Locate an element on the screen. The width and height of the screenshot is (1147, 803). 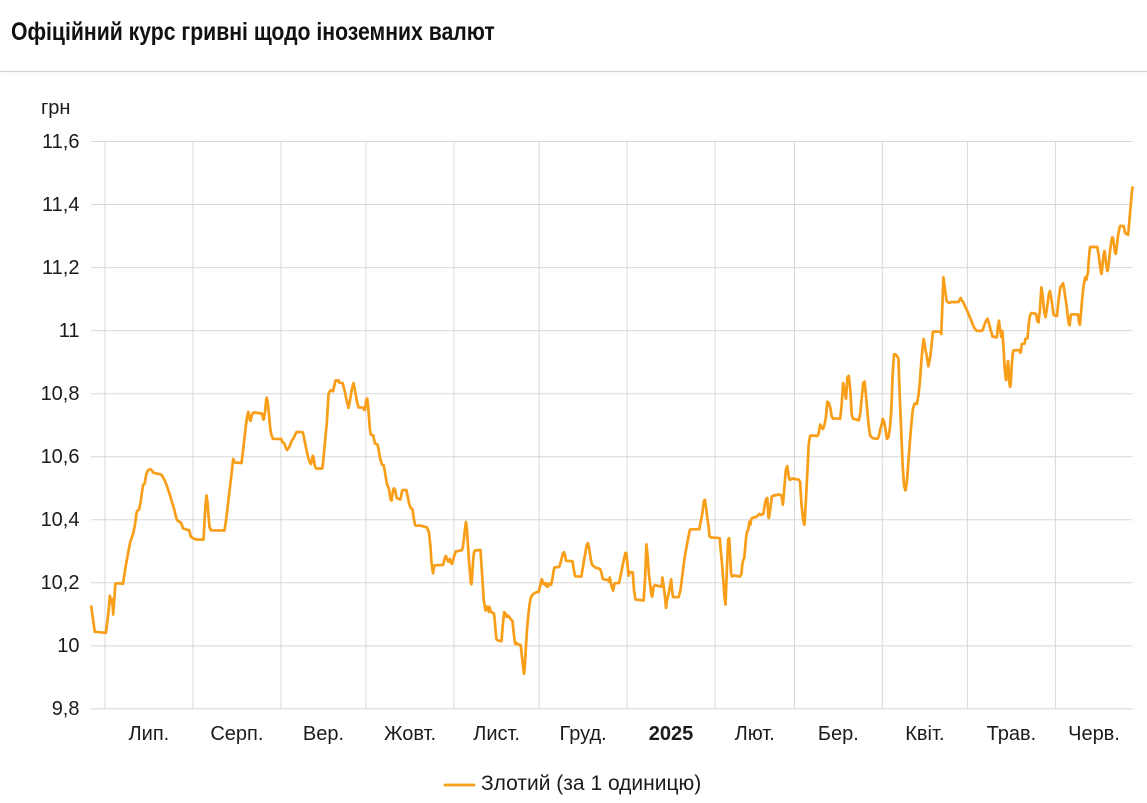
svg-text: Груд. is located at coordinates (583, 734).